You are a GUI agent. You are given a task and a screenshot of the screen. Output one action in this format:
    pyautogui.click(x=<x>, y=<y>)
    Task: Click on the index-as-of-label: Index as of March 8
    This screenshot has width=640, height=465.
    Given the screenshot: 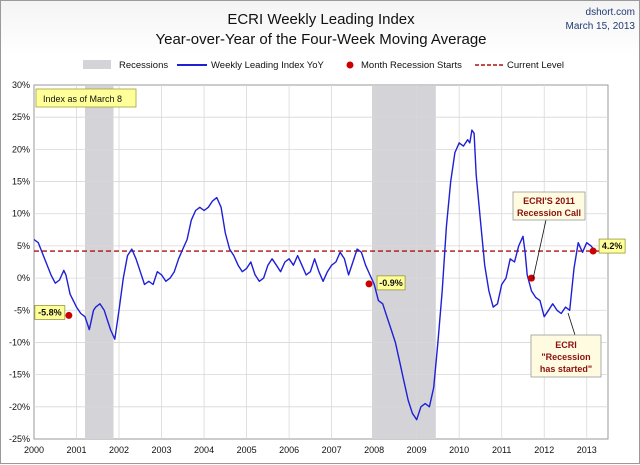 What is the action you would take?
    pyautogui.click(x=82, y=99)
    